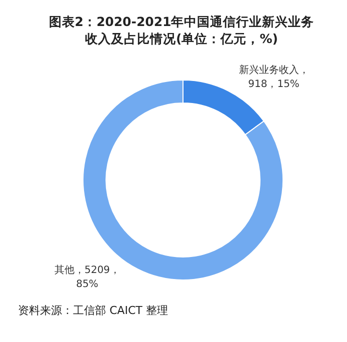  I want to click on slice-label: 新兴业务收入，918，15%, so click(273, 77).